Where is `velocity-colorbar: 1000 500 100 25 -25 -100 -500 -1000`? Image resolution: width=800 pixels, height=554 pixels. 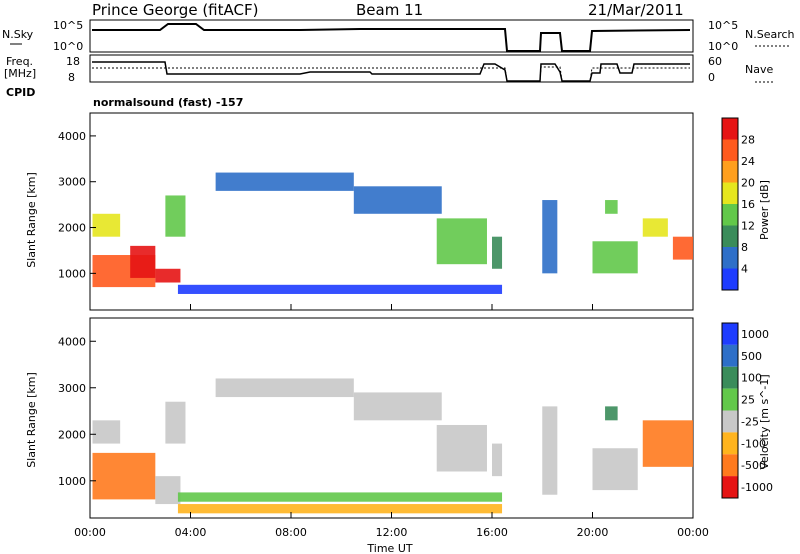 velocity-colorbar: 1000 500 100 25 -25 -100 -500 -1000 is located at coordinates (747, 410).